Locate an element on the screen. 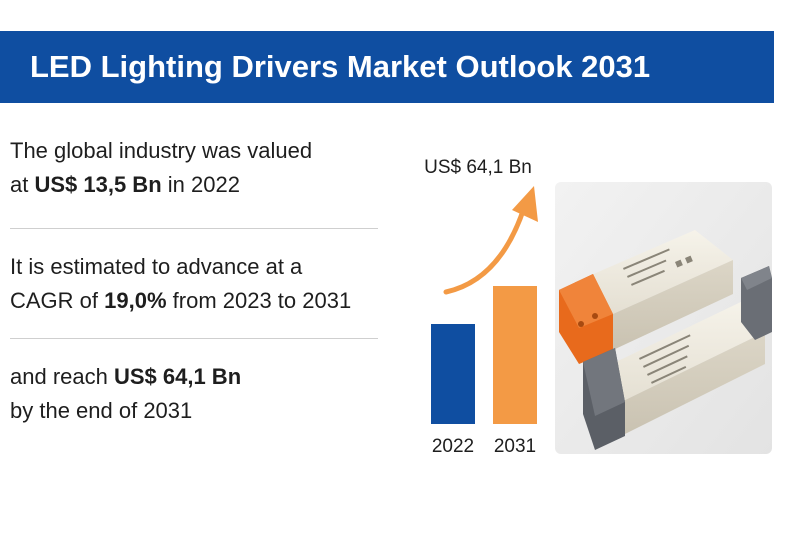 The height and width of the screenshot is (533, 800). stat-forecast-value: and reach US$ 64,1 Bn by the end of 2031 is located at coordinates (200, 394).